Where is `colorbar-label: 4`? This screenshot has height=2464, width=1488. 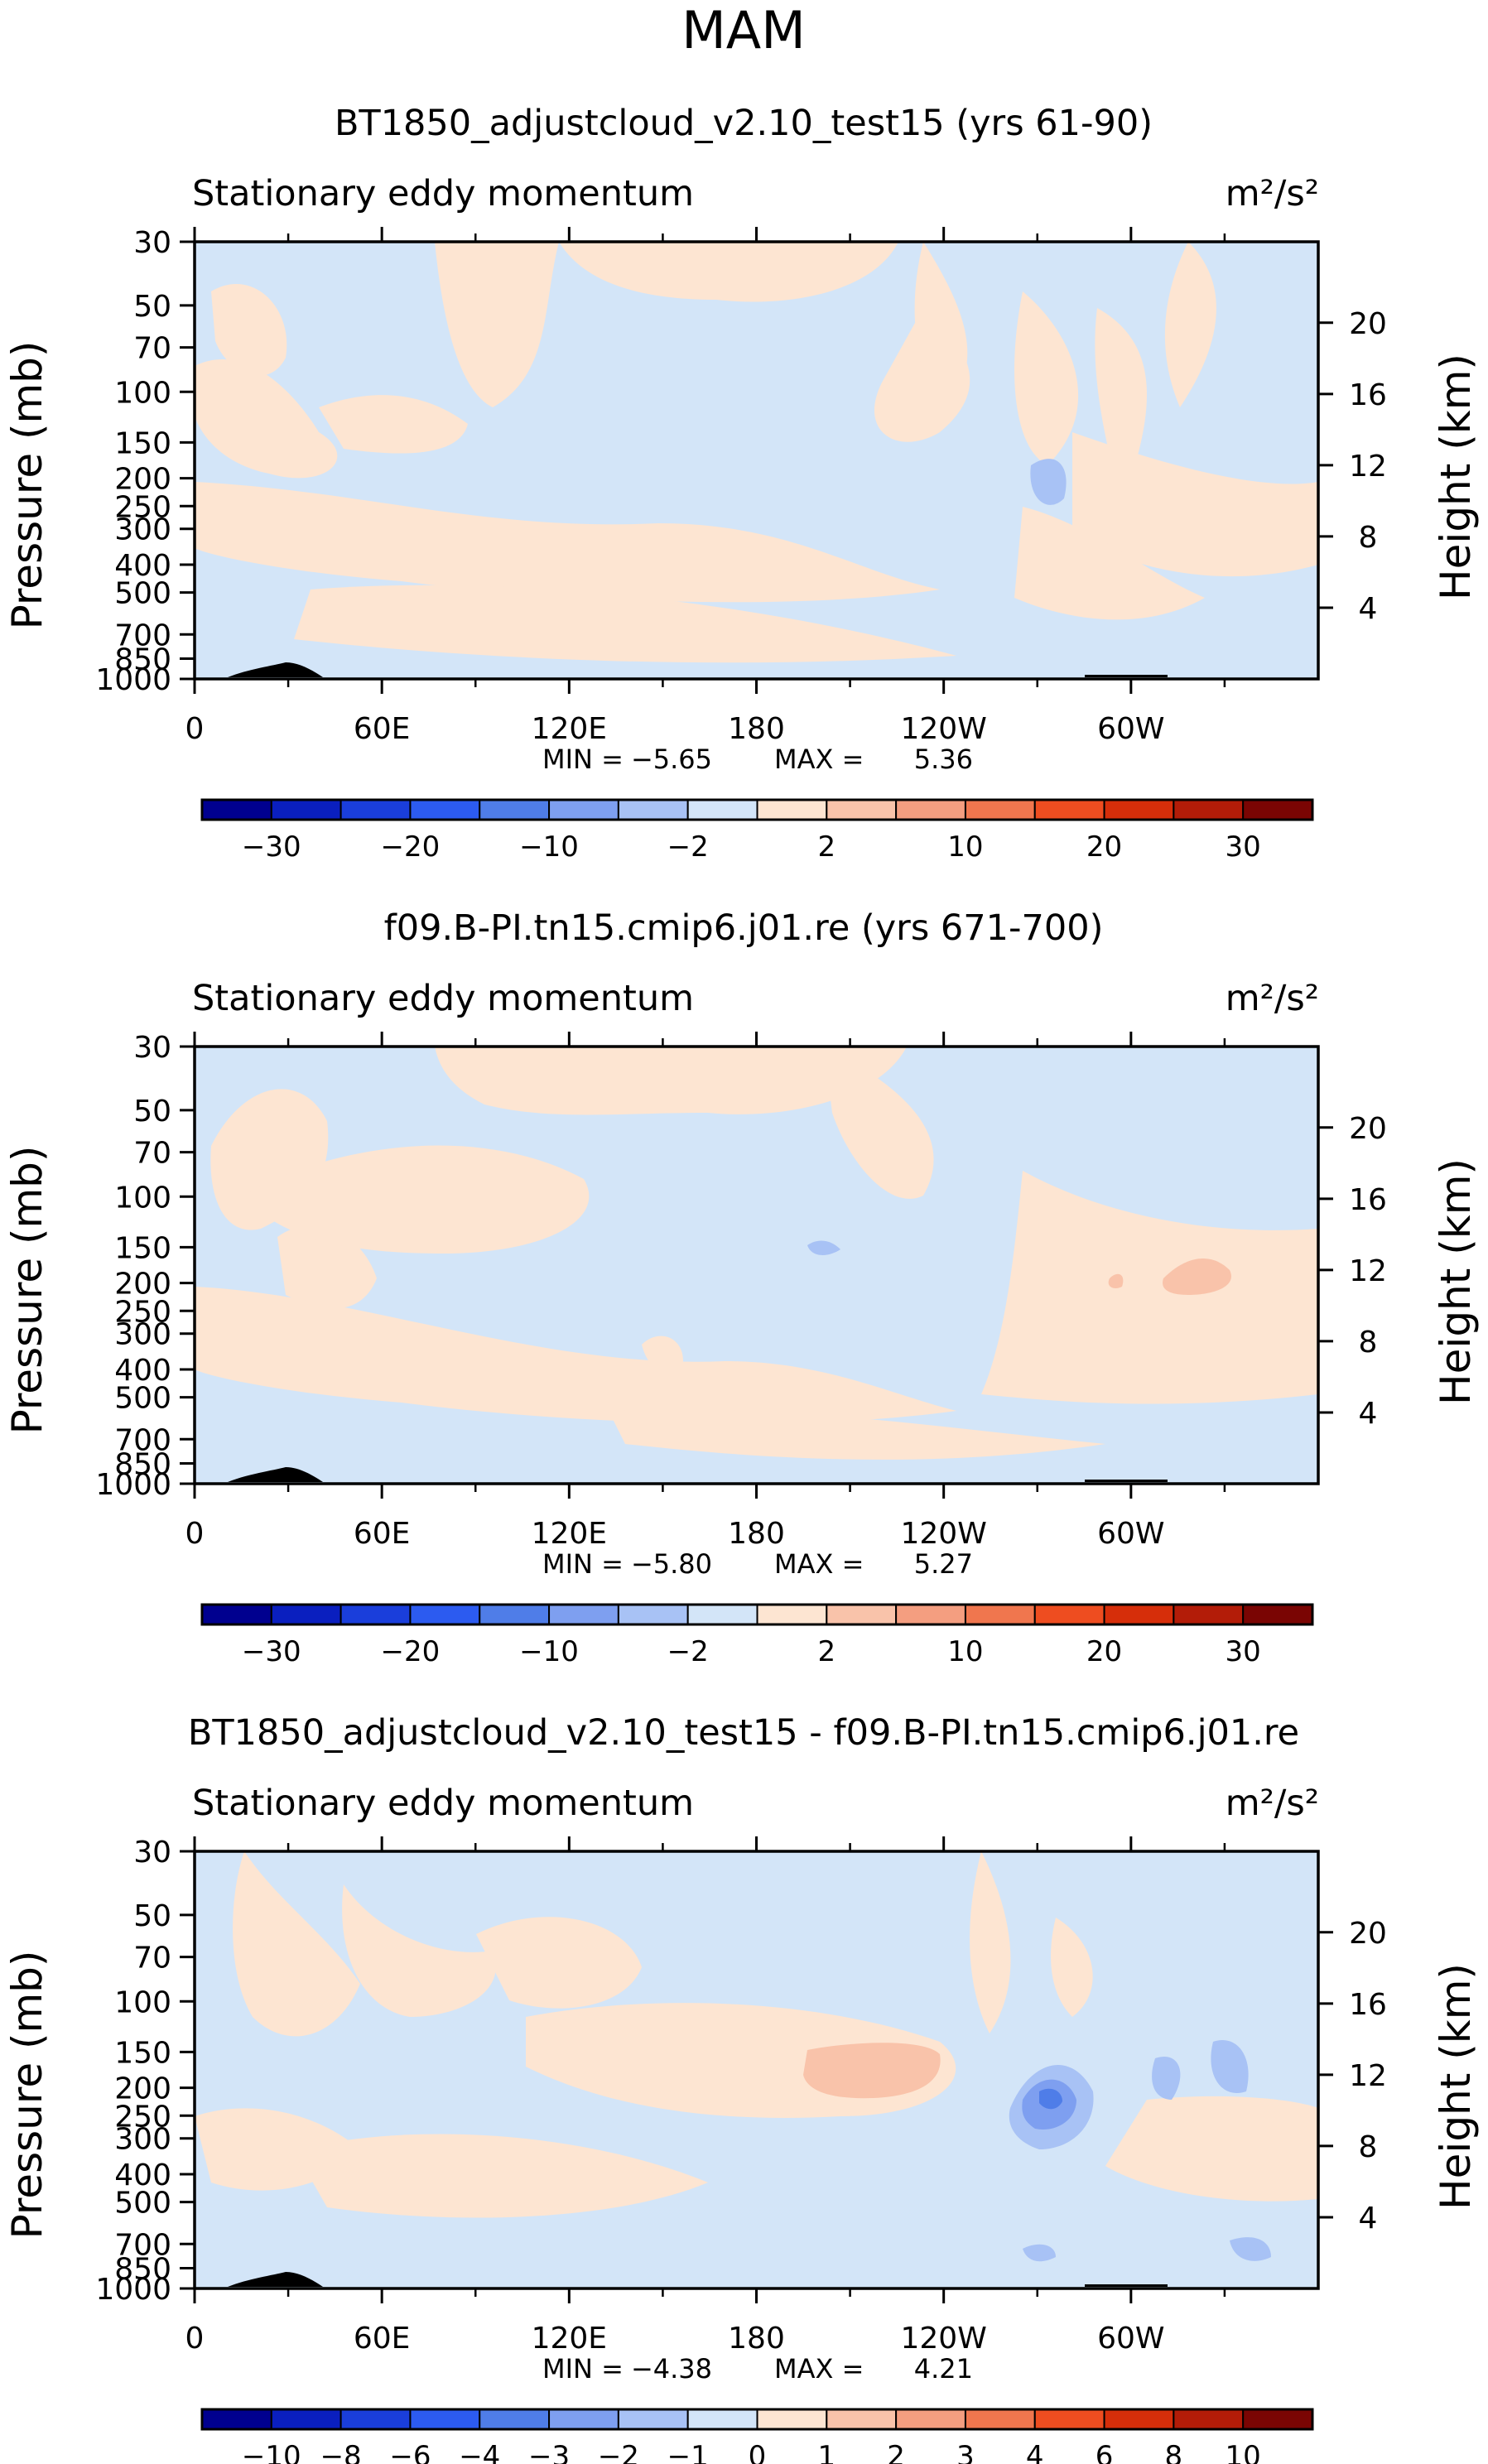 colorbar-label: 4 is located at coordinates (1035, 2452).